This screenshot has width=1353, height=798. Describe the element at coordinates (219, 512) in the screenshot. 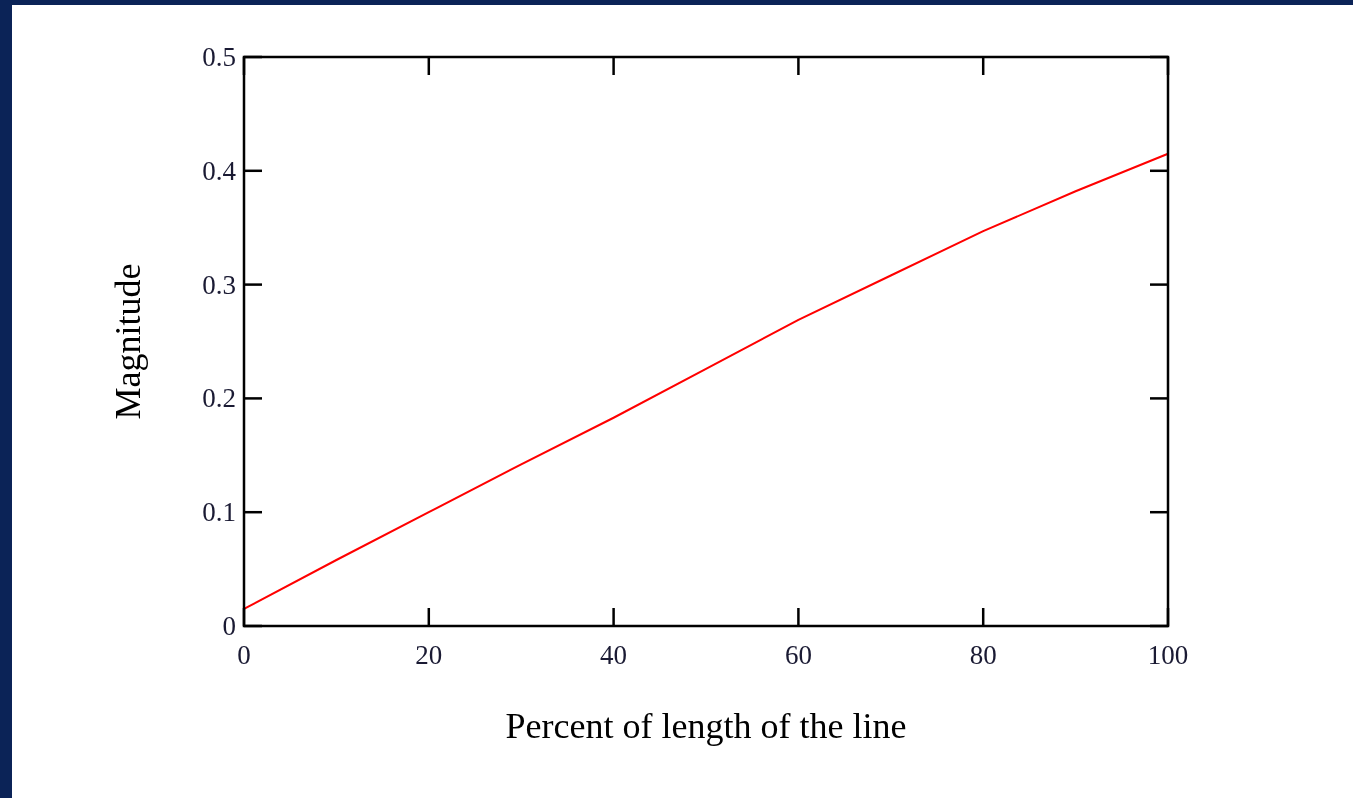

I see `y-tick-label: 0.1` at that location.